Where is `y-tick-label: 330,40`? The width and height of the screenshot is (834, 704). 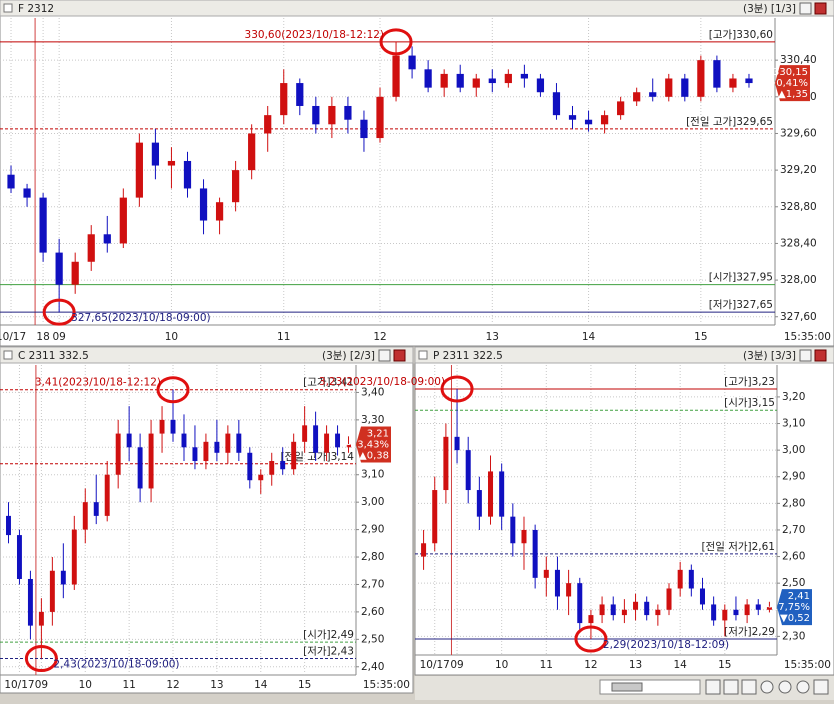
y-tick-label: 330,40 is located at coordinates (798, 60).